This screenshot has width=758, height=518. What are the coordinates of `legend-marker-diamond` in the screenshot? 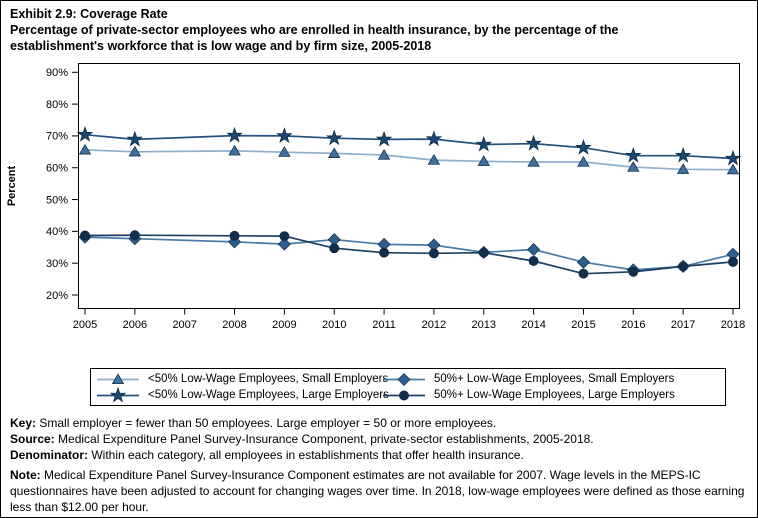 It's located at (404, 379).